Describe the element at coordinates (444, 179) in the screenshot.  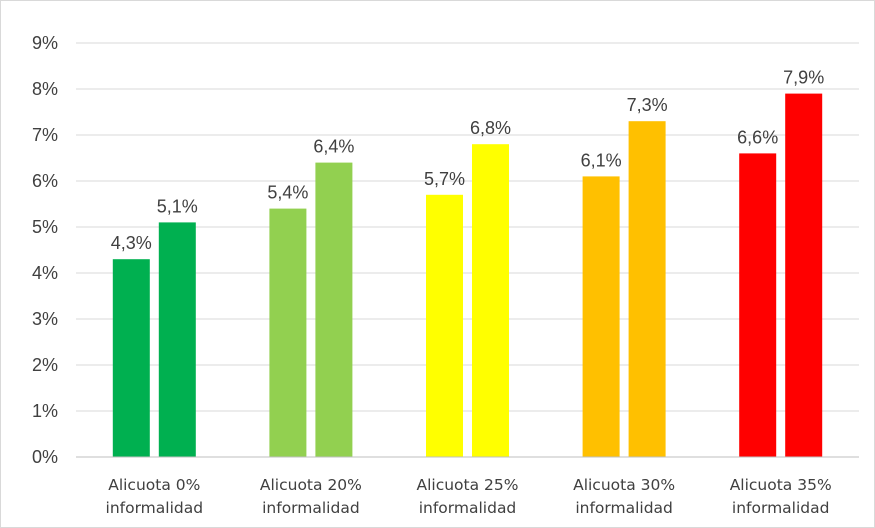
I see `data-label: 5,7%` at that location.